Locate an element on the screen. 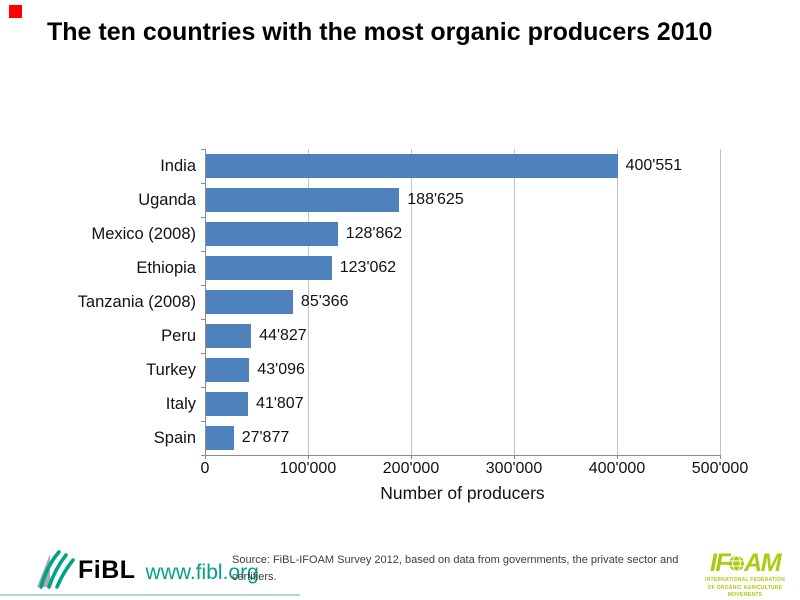 The image size is (800, 600). ifoam-logo-text: IF AM is located at coordinates (745, 563).